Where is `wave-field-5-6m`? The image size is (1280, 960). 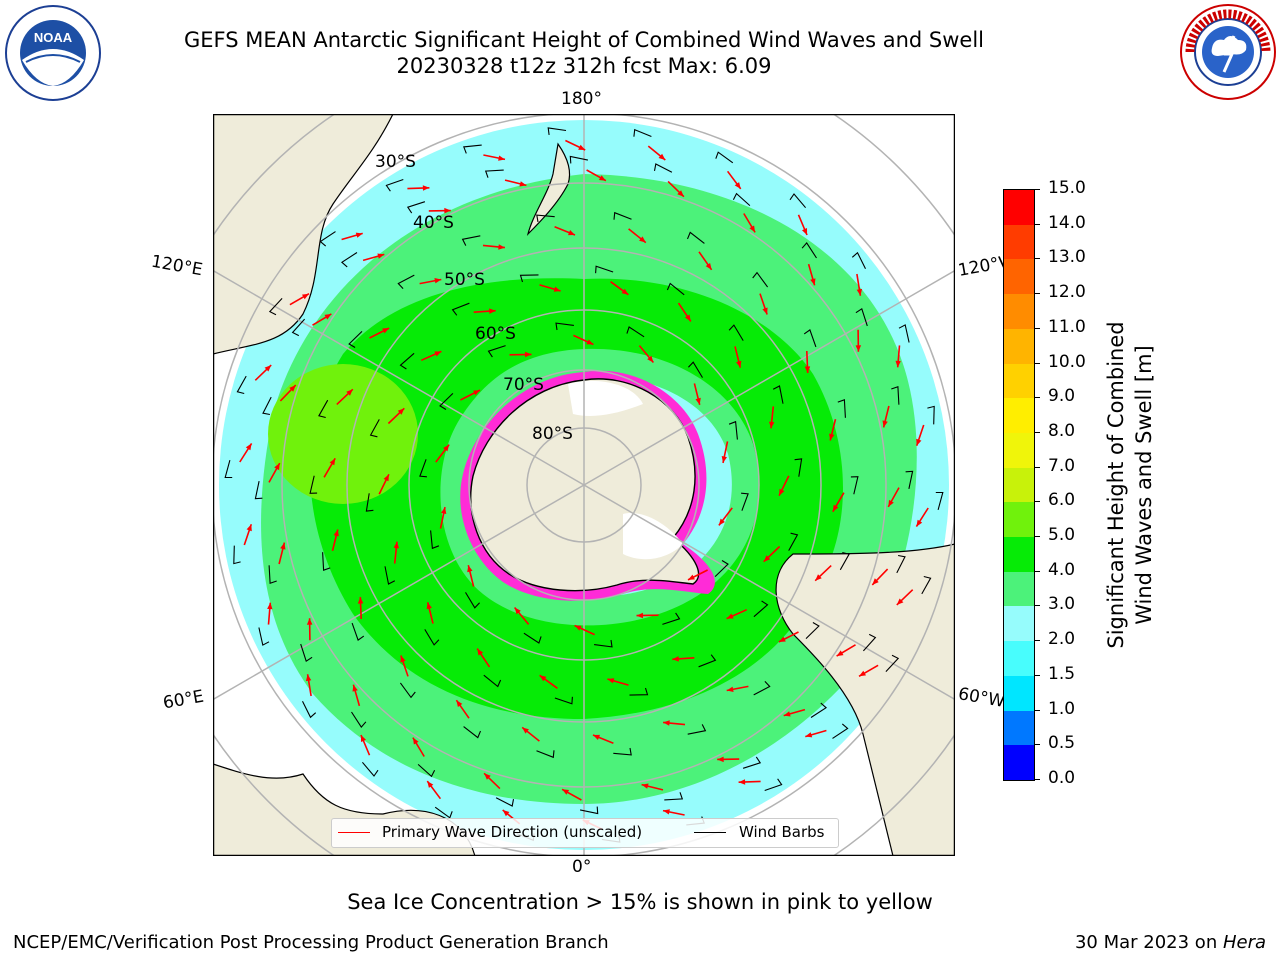
wave-field-5-6m is located at coordinates (343, 434).